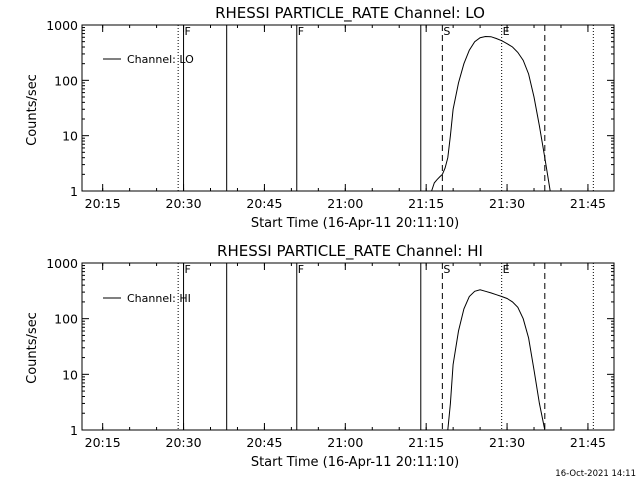 This screenshot has width=640, height=480. Describe the element at coordinates (159, 298) in the screenshot. I see `legend-entry: Channel: HI` at that location.